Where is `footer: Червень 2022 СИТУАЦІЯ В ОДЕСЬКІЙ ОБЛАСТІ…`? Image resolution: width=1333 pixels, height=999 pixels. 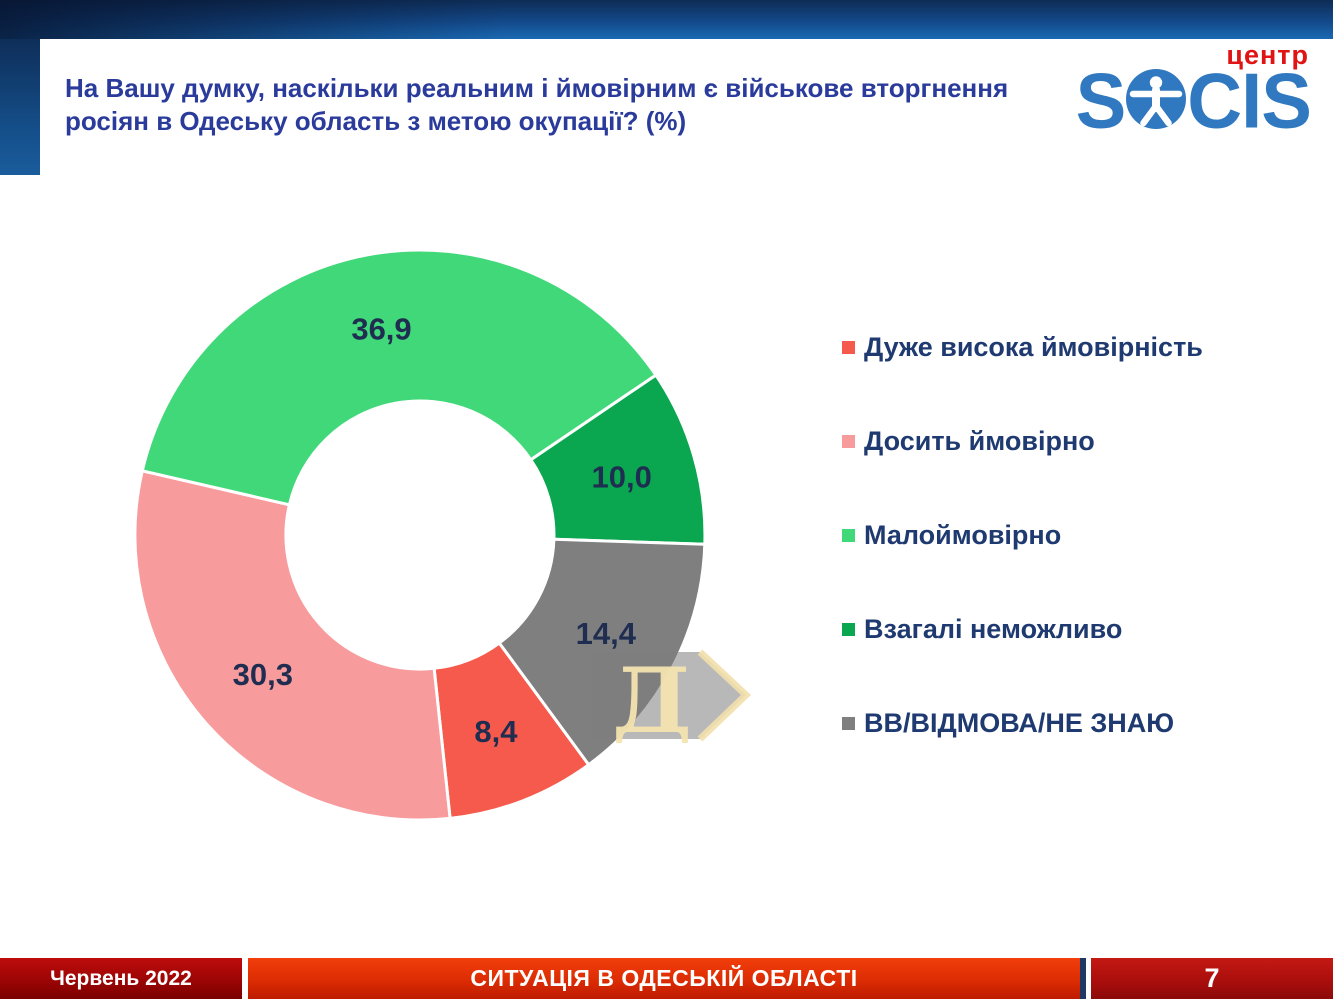 footer: Червень 2022 СИТУАЦІЯ В ОДЕСЬКІЙ ОБЛАСТІ… is located at coordinates (666, 978).